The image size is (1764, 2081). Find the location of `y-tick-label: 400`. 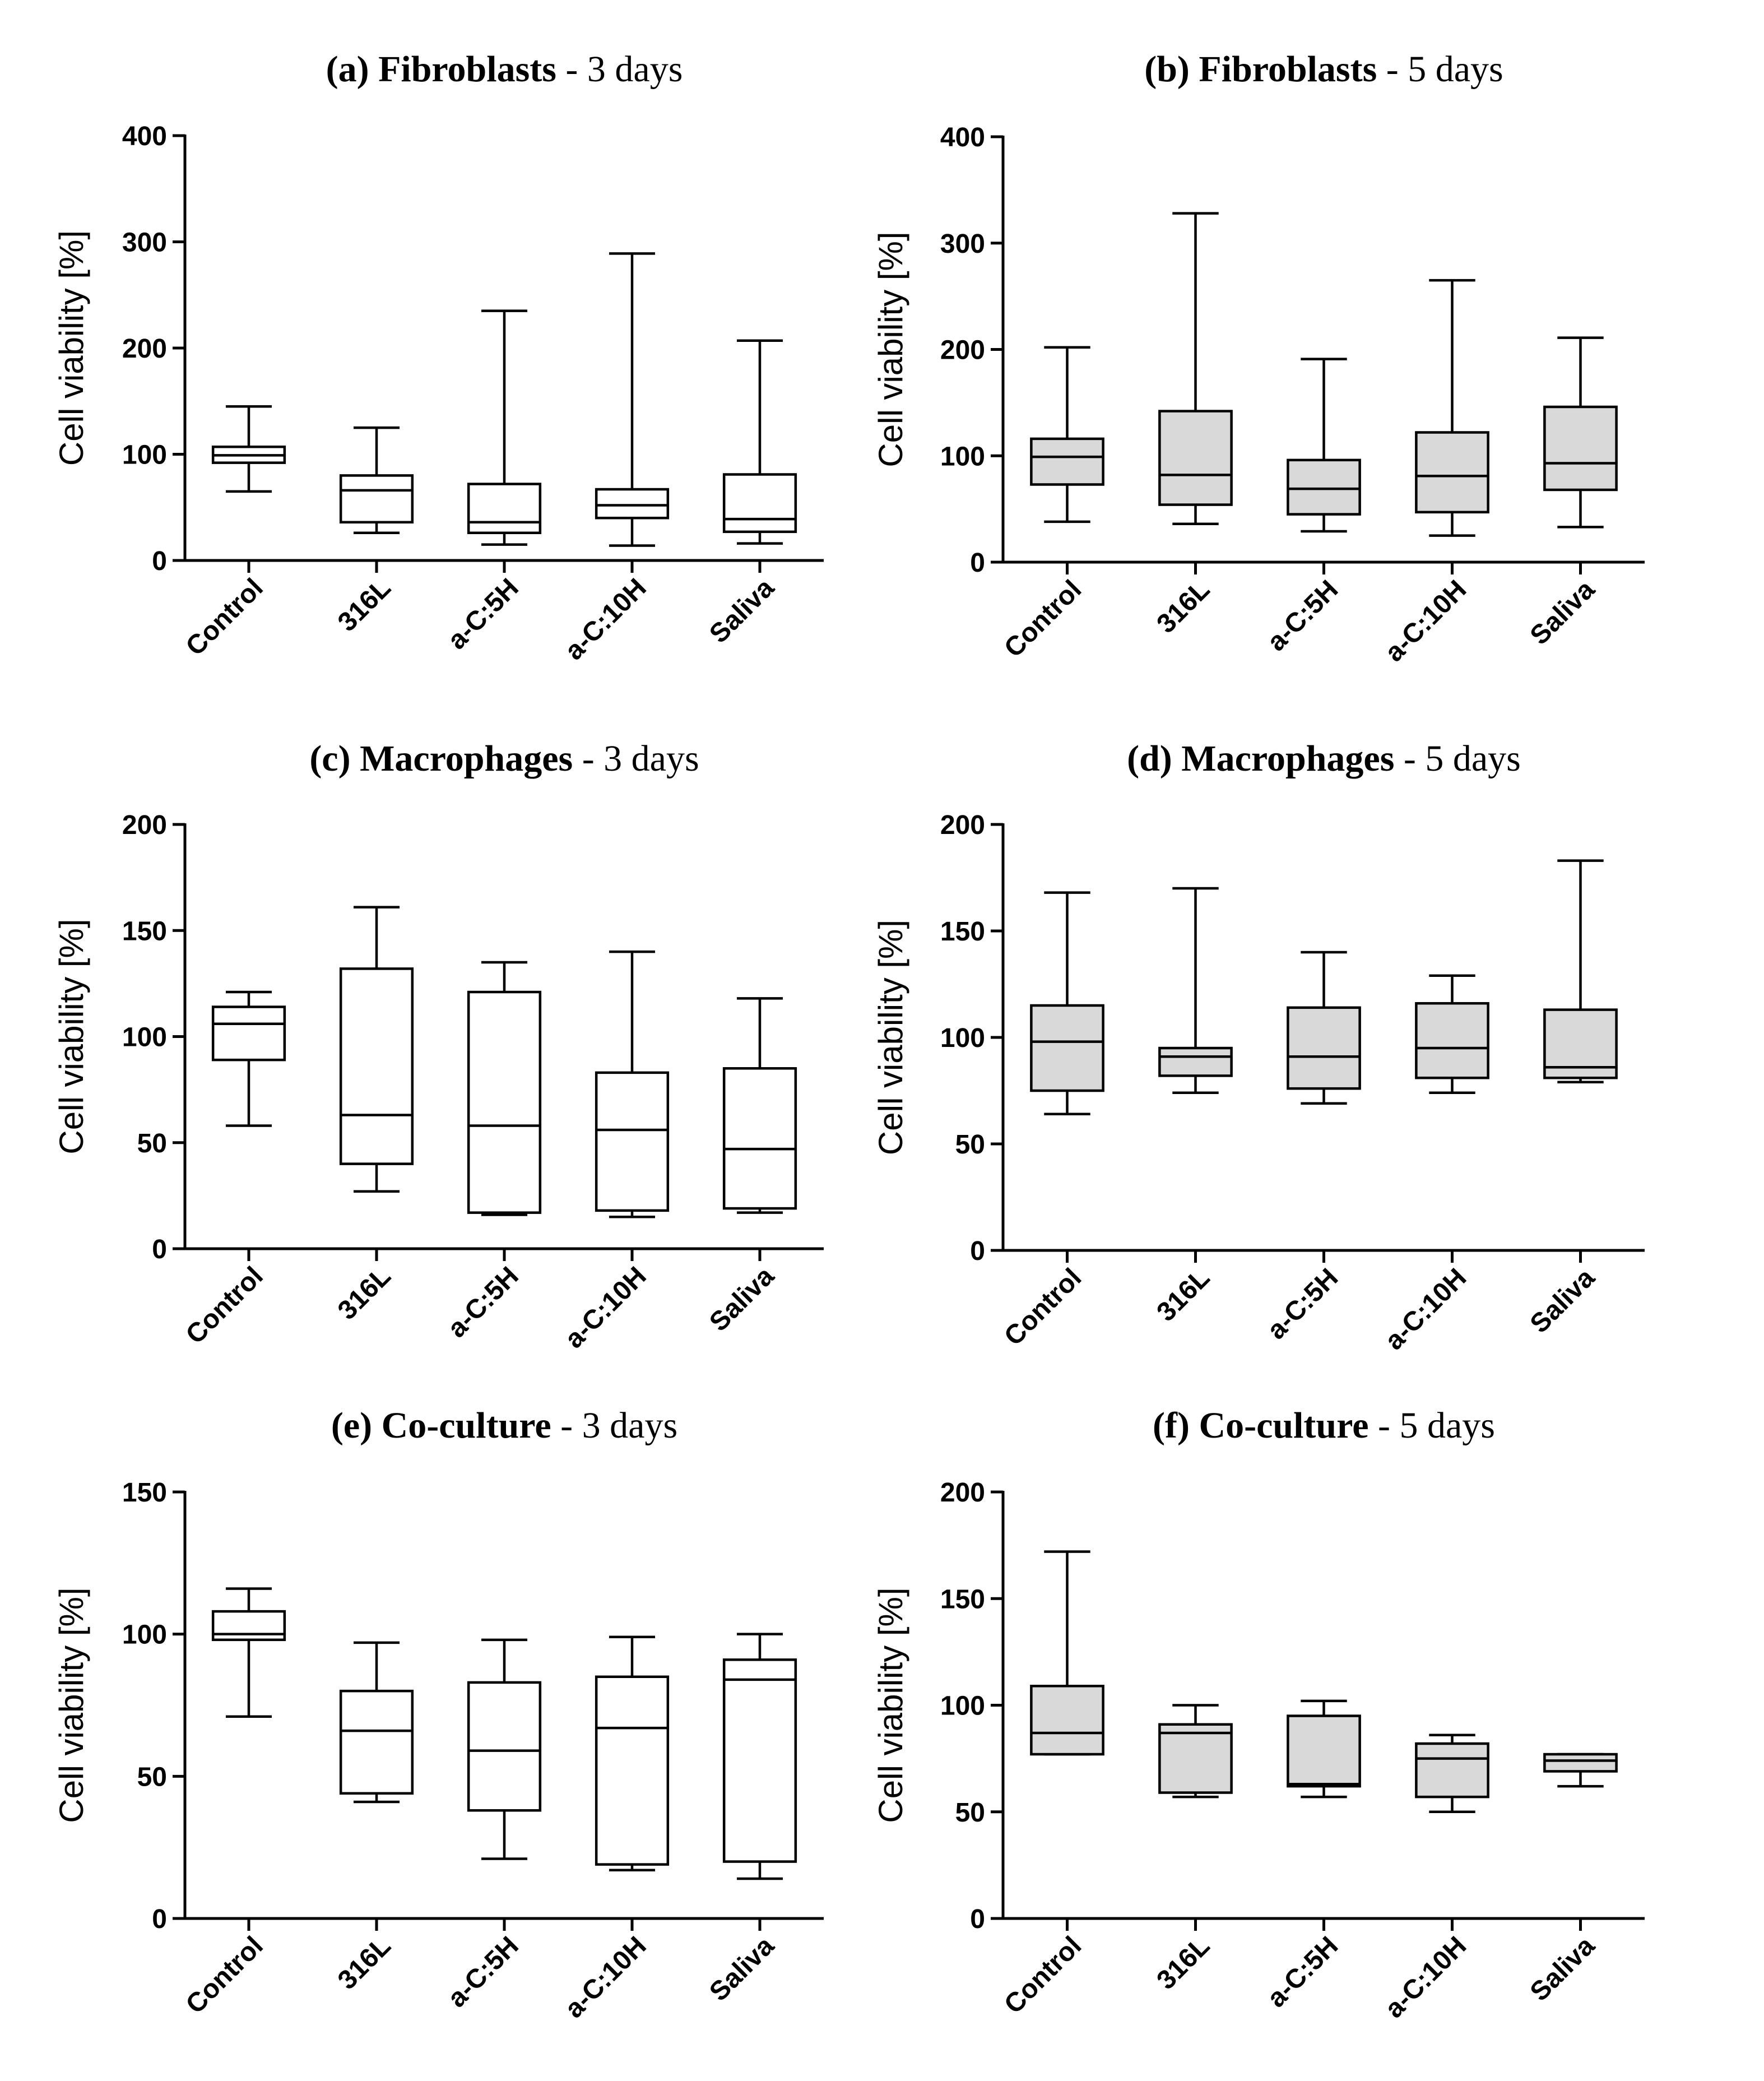

y-tick-label: 400 is located at coordinates (962, 137).